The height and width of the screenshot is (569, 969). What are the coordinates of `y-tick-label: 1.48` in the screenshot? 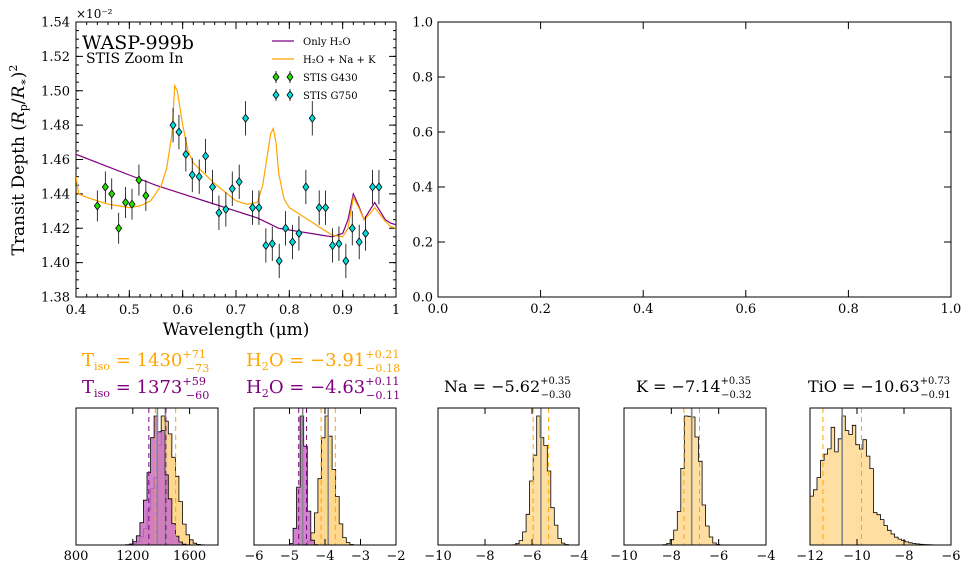 It's located at (55, 126).